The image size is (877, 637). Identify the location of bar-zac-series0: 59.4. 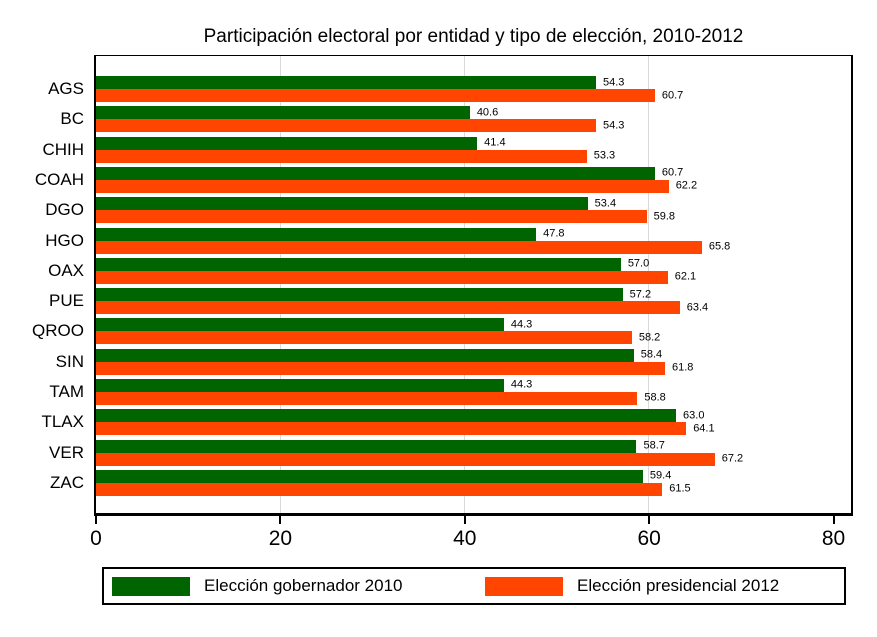
(383, 476).